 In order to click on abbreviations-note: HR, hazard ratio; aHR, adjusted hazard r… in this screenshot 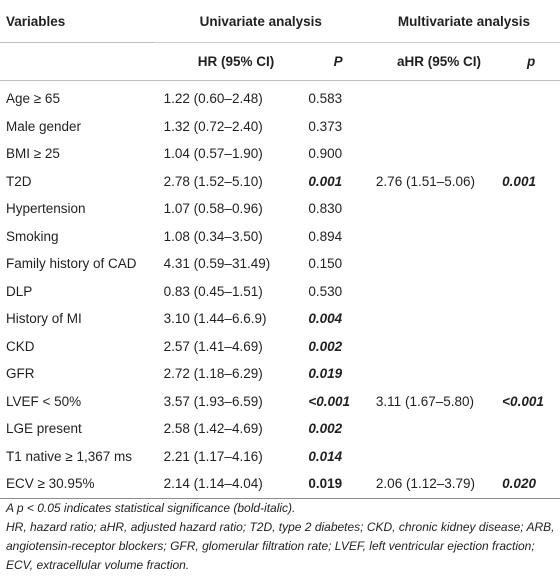, I will do `click(280, 546)`.